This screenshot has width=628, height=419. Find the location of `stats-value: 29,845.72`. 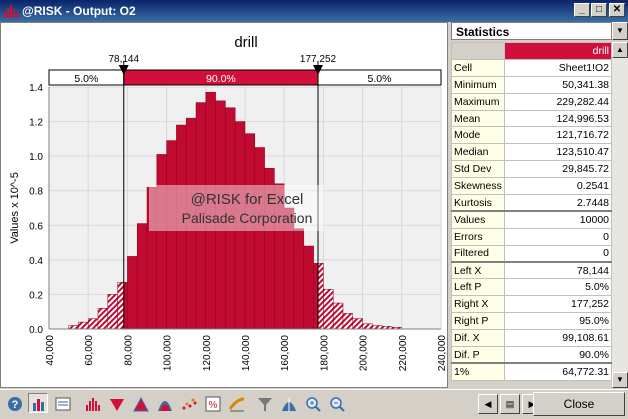

stats-value: 29,845.72 is located at coordinates (558, 169).